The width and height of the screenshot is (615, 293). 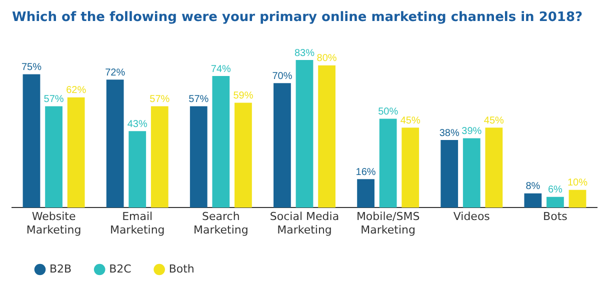 What do you see at coordinates (221, 223) in the screenshot?
I see `x-tick-label: Search Marketing` at bounding box center [221, 223].